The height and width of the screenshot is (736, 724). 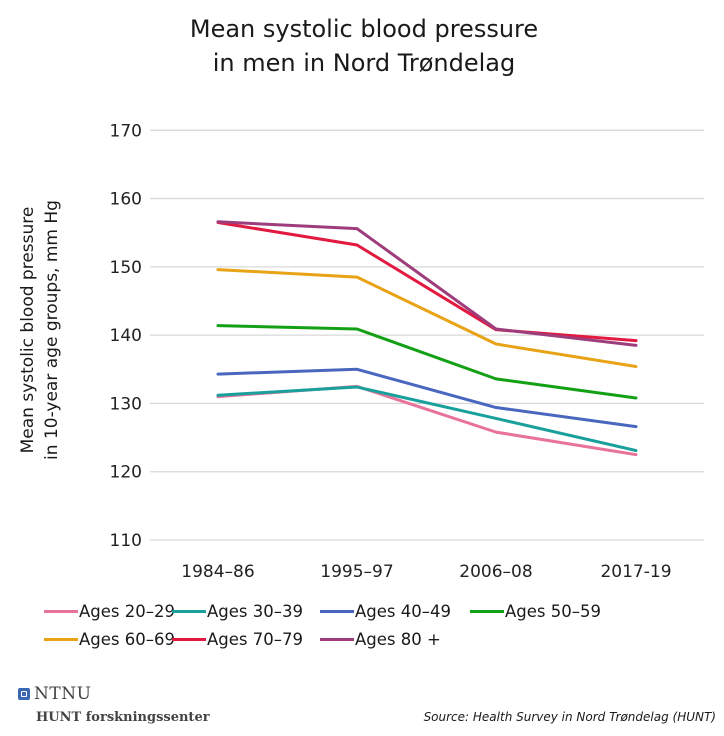 I want to click on institution-name: HUNT forskningssenter, so click(x=123, y=717).